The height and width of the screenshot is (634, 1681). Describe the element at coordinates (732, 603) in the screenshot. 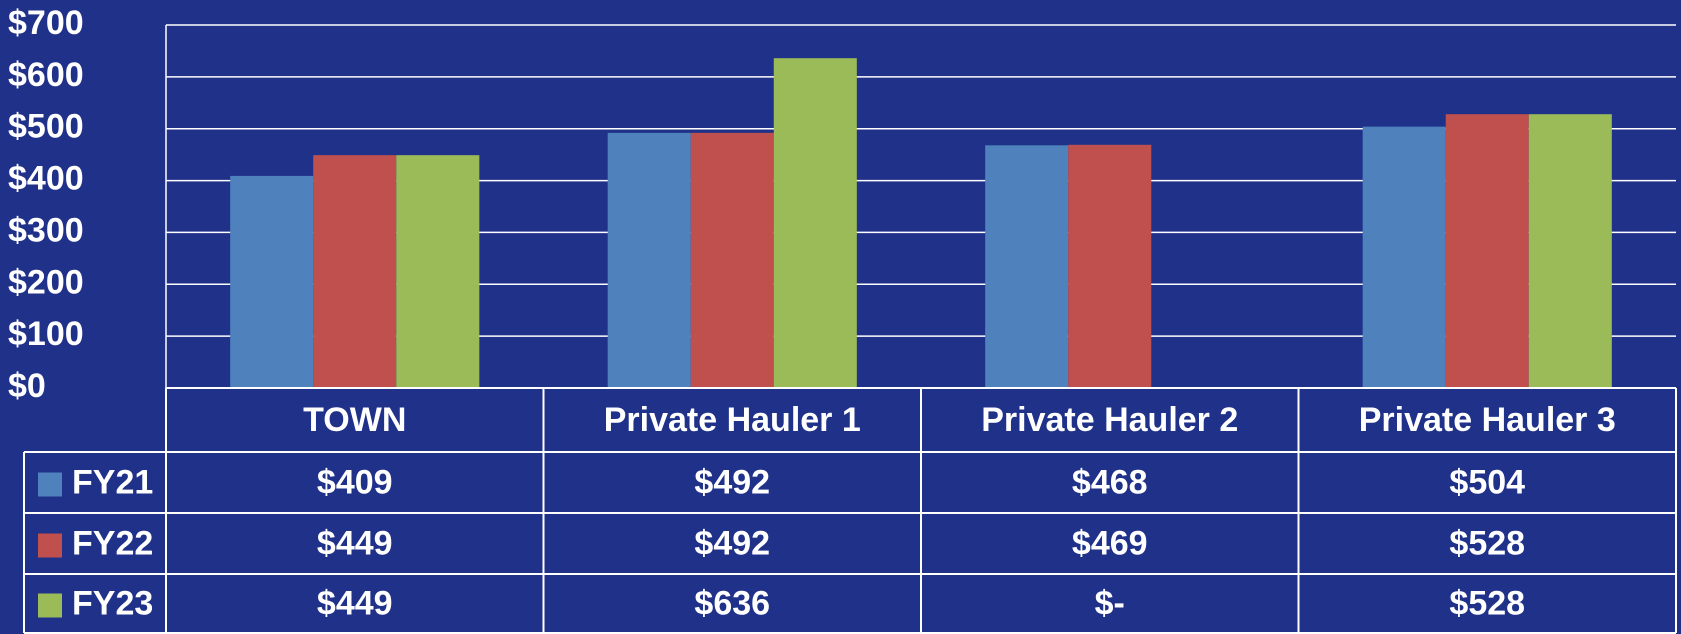

I see `data-label: $636` at that location.